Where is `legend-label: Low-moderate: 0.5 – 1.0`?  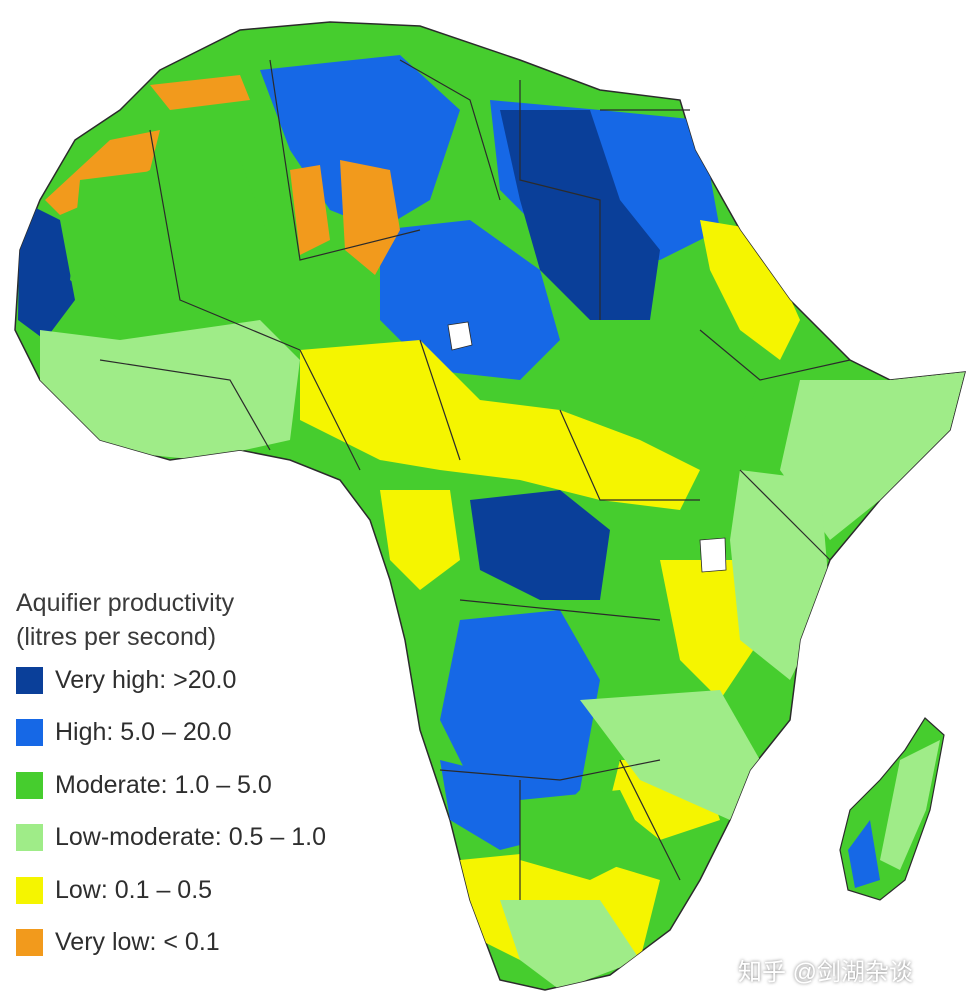 legend-label: Low-moderate: 0.5 – 1.0 is located at coordinates (190, 837).